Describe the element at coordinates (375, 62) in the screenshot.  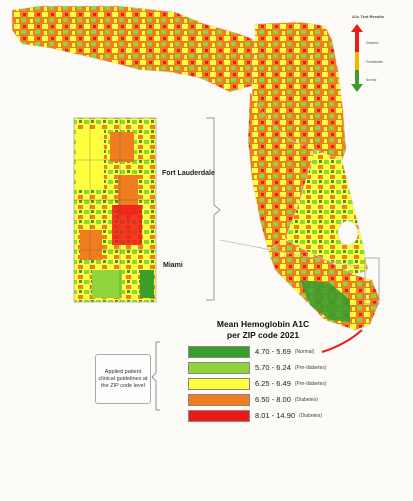
I see `arrow-label-prediabetes: Prediabetes` at that location.